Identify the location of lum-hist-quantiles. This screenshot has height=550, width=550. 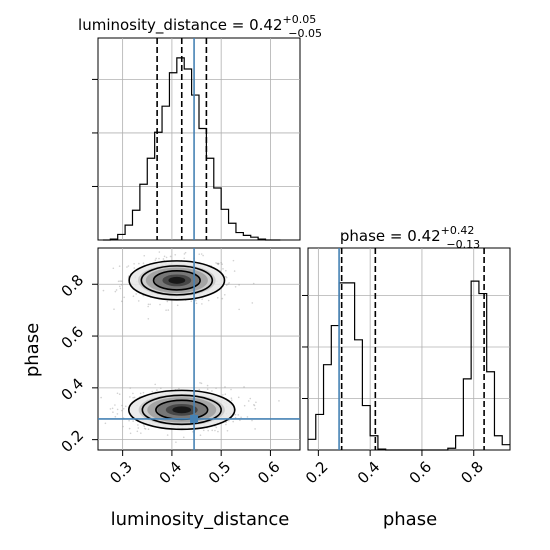
(182, 139).